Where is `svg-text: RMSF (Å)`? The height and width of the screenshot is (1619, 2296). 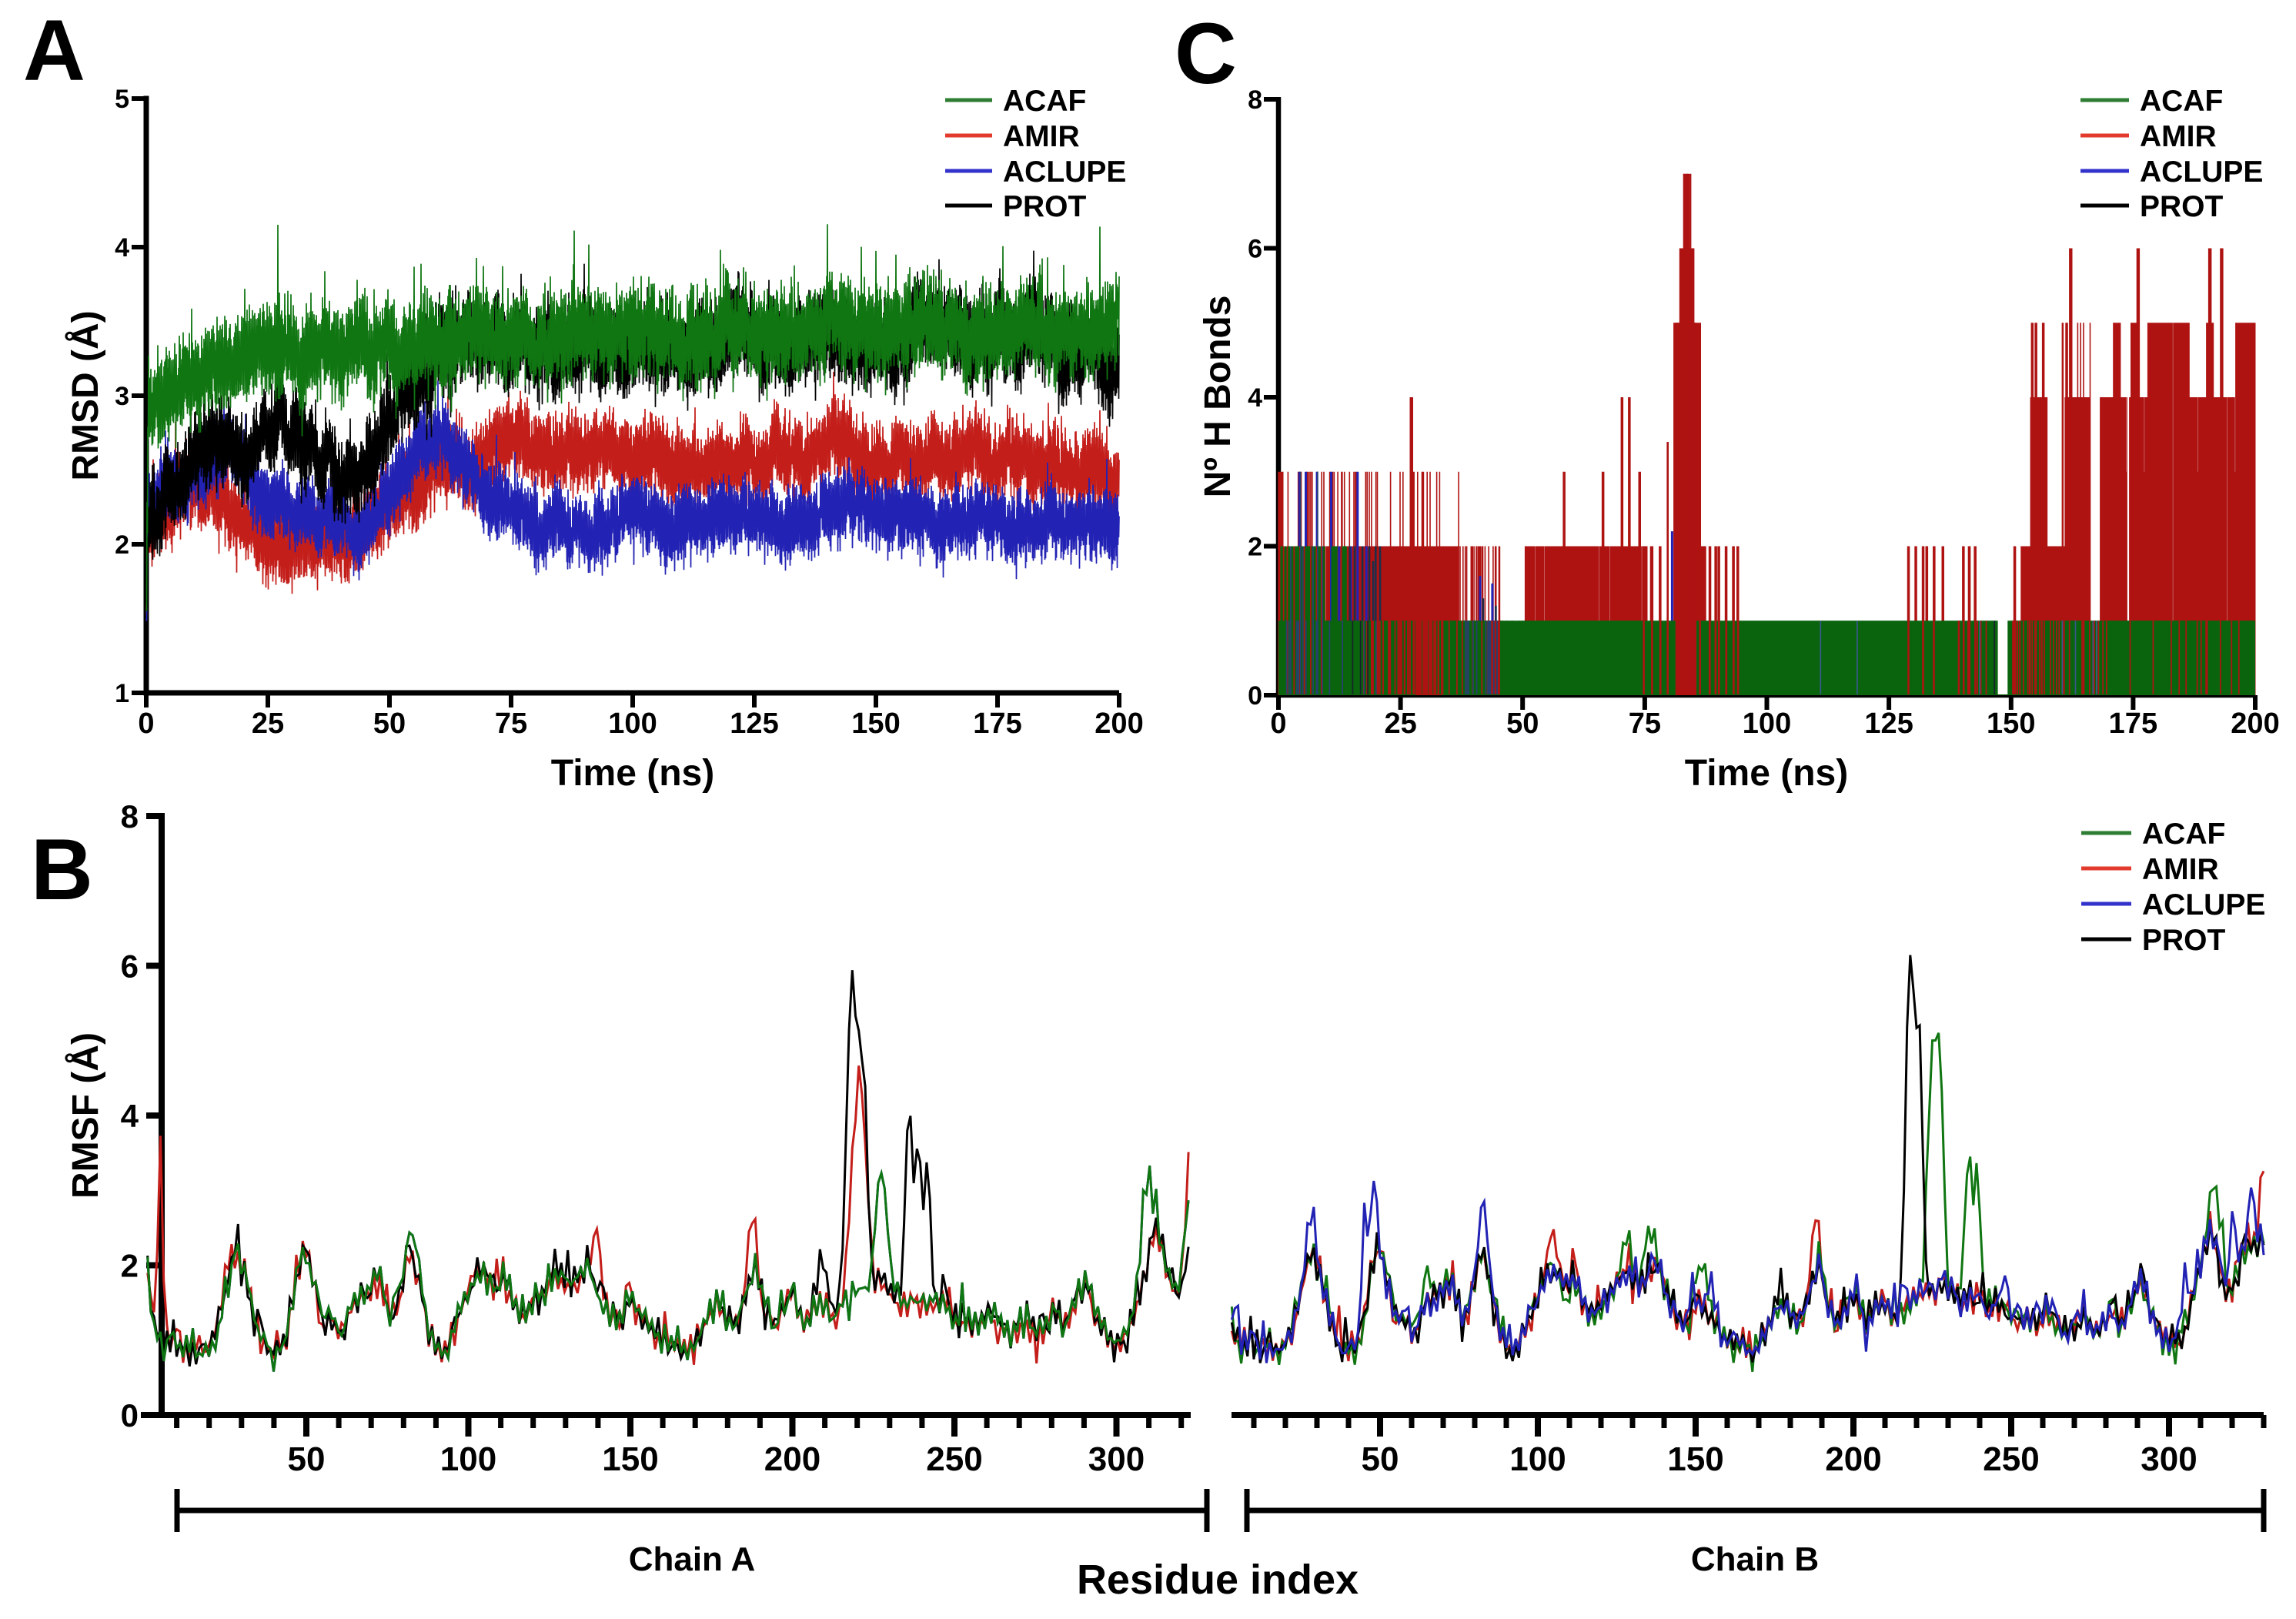 svg-text: RMSF (Å) is located at coordinates (85, 1116).